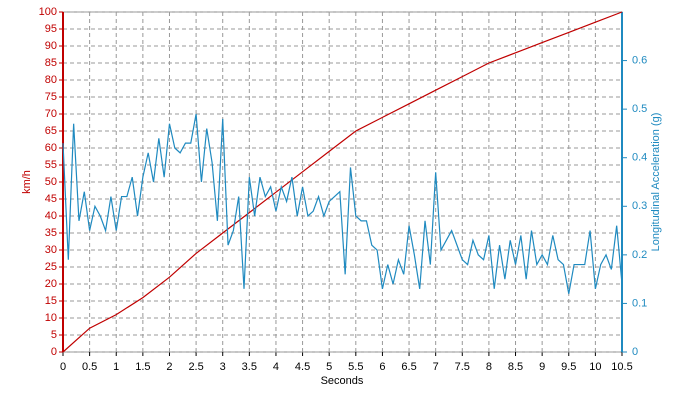  I want to click on y2-tick-label: 0.1, so click(639, 303).